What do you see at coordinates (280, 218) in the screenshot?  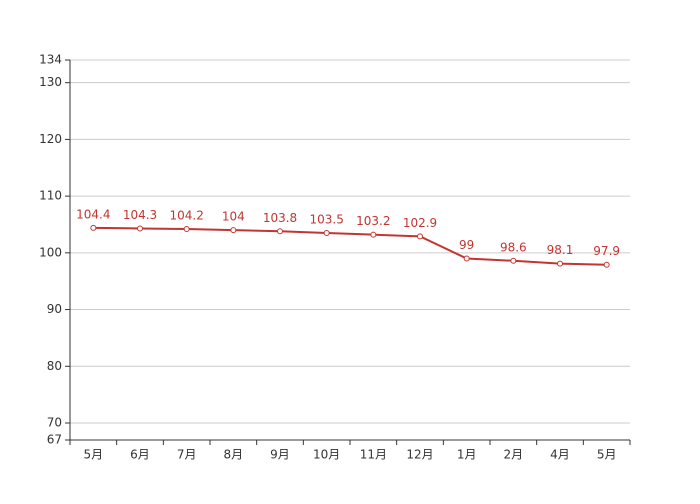 I see `data-label: 103.8` at bounding box center [280, 218].